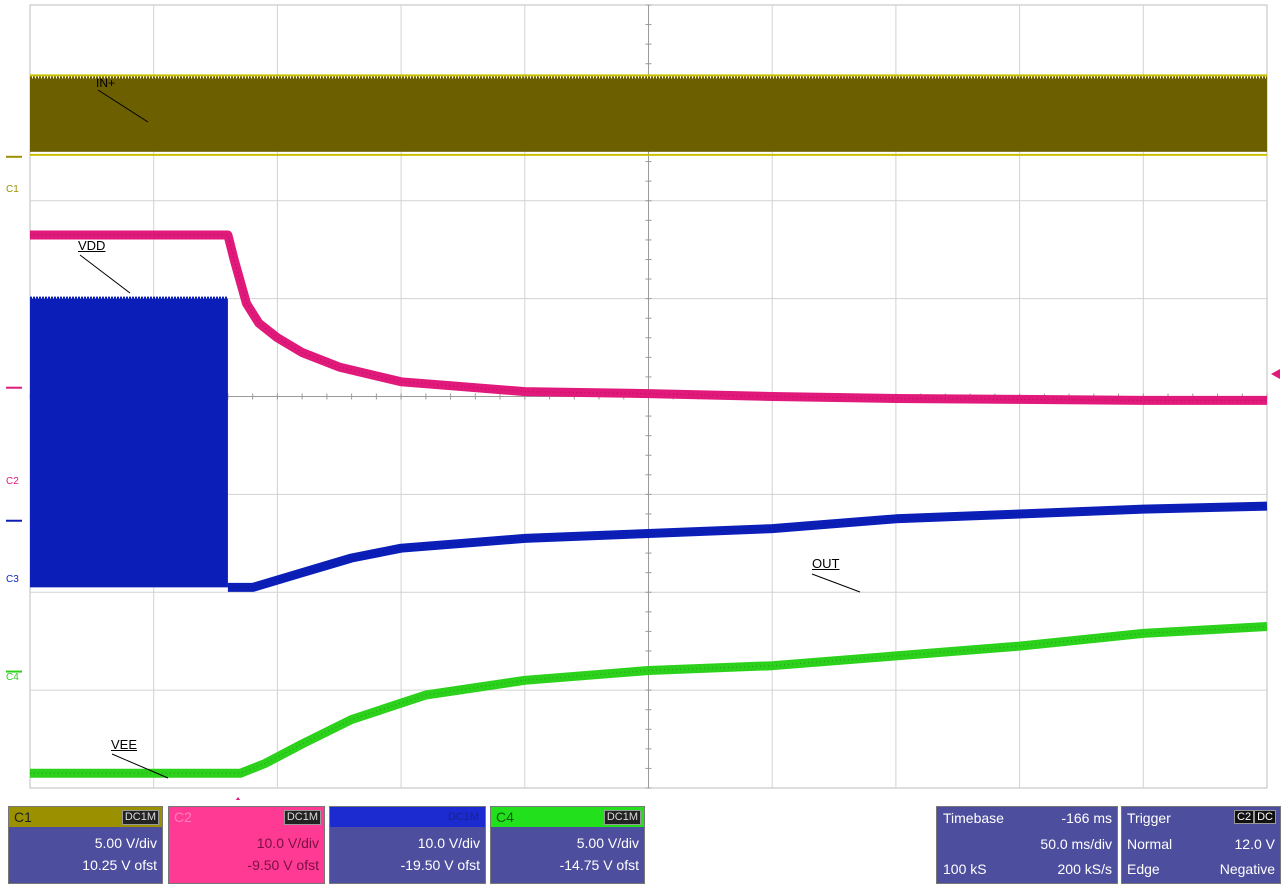  Describe the element at coordinates (440, 865) in the screenshot. I see `channel-offset: -19.50 V ofst` at that location.